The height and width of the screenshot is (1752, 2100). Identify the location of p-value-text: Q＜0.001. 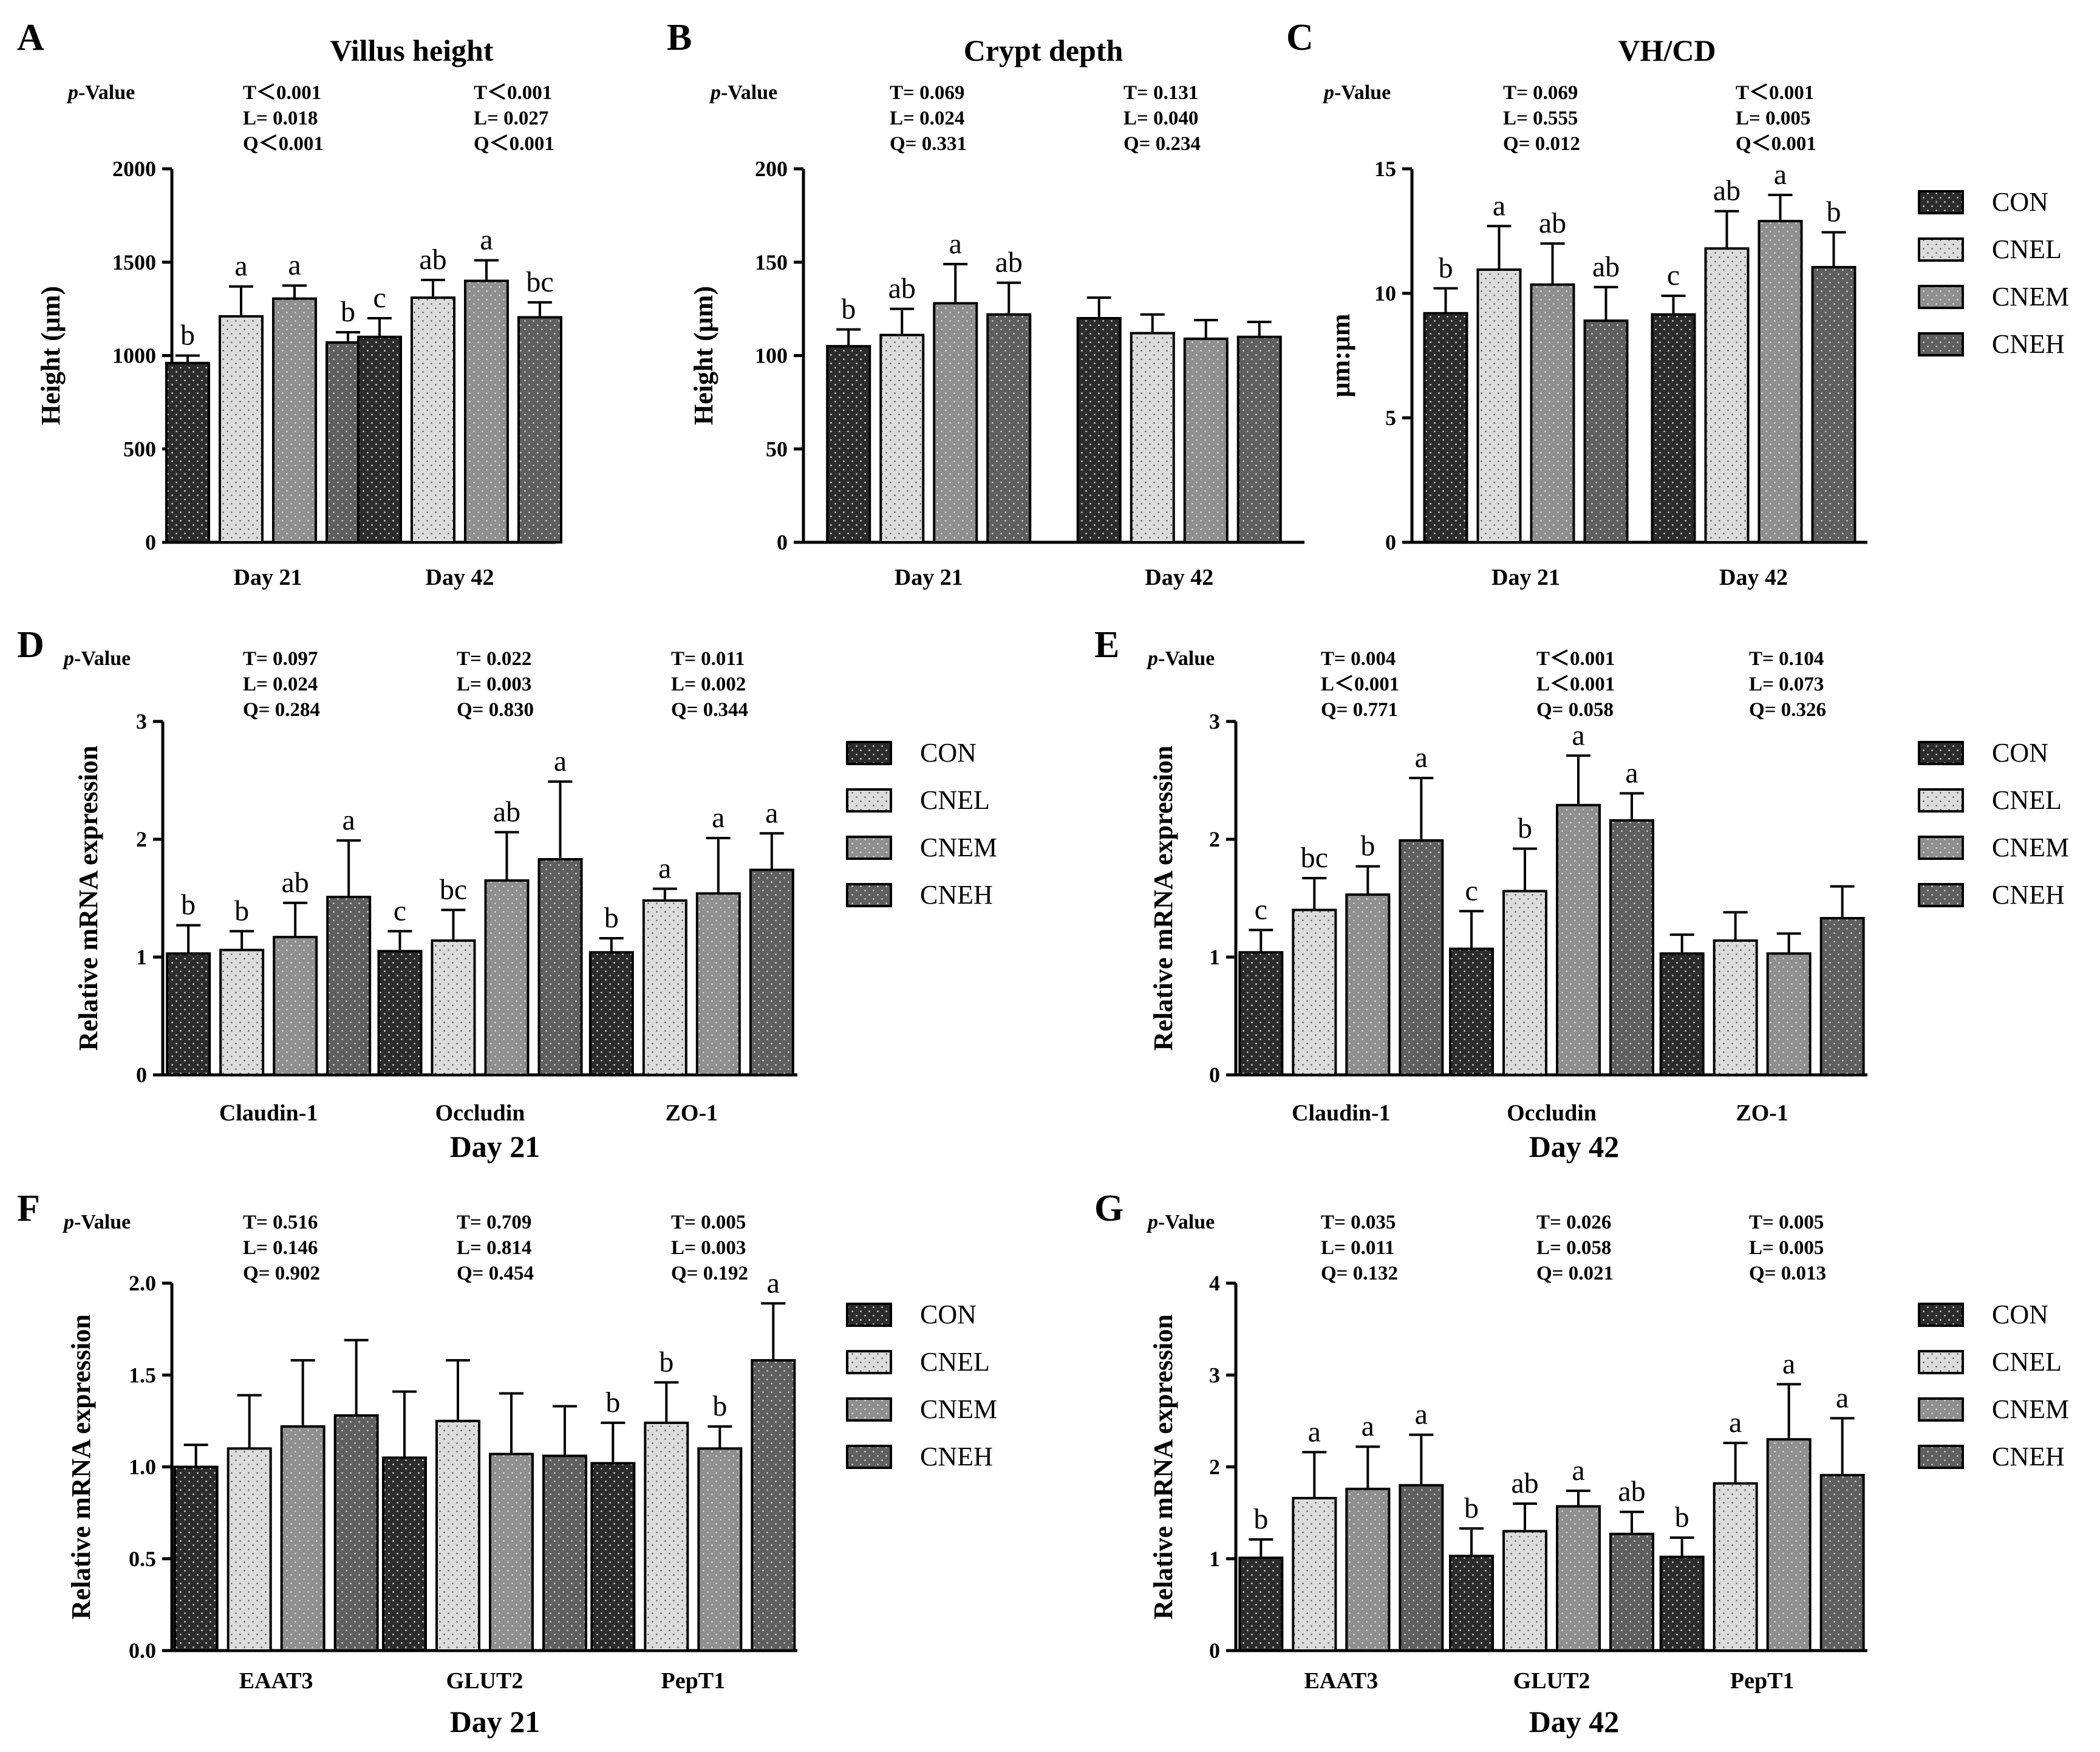
(514, 144).